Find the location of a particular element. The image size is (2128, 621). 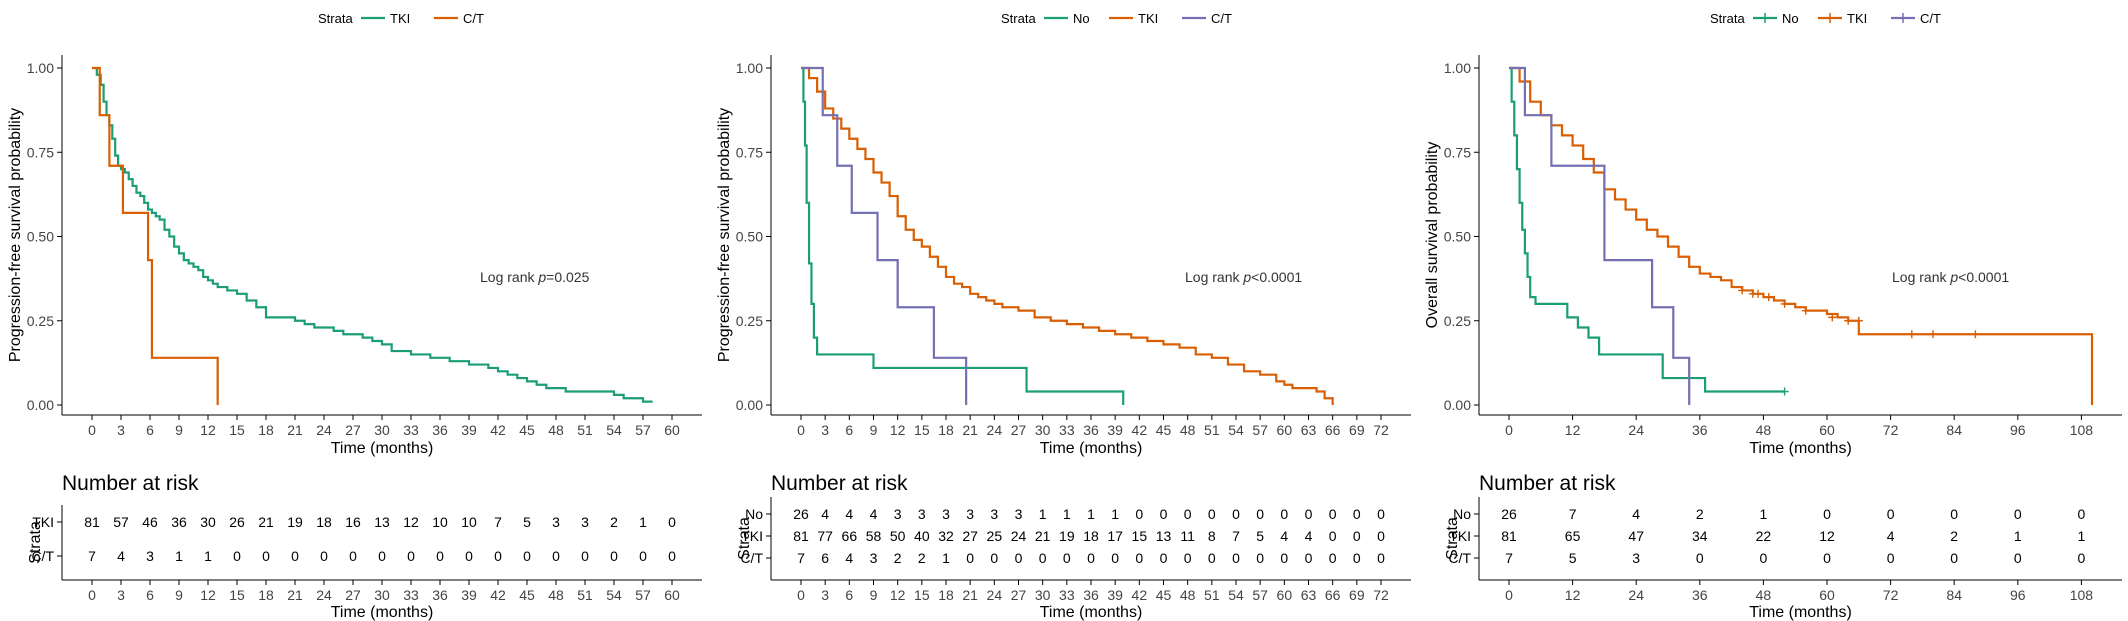

x-tick-label-0: 0 is located at coordinates (801, 430).